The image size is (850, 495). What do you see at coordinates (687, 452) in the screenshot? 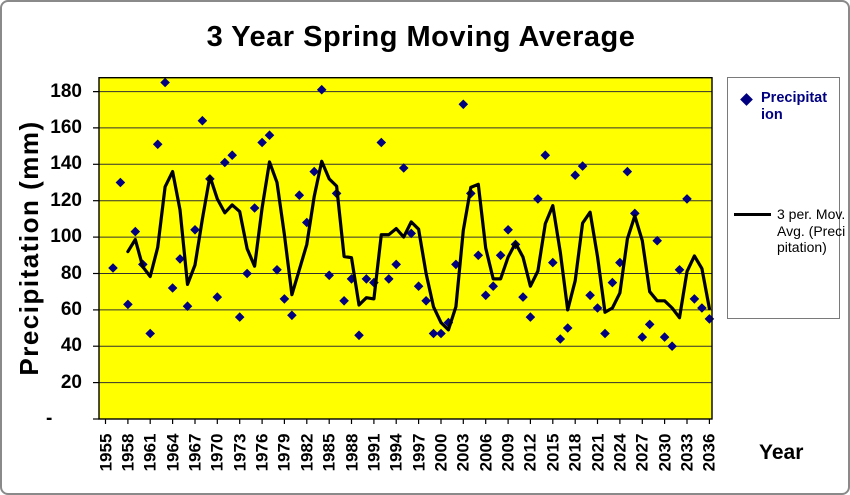
I see `x-tick-label: 2033` at bounding box center [687, 452].